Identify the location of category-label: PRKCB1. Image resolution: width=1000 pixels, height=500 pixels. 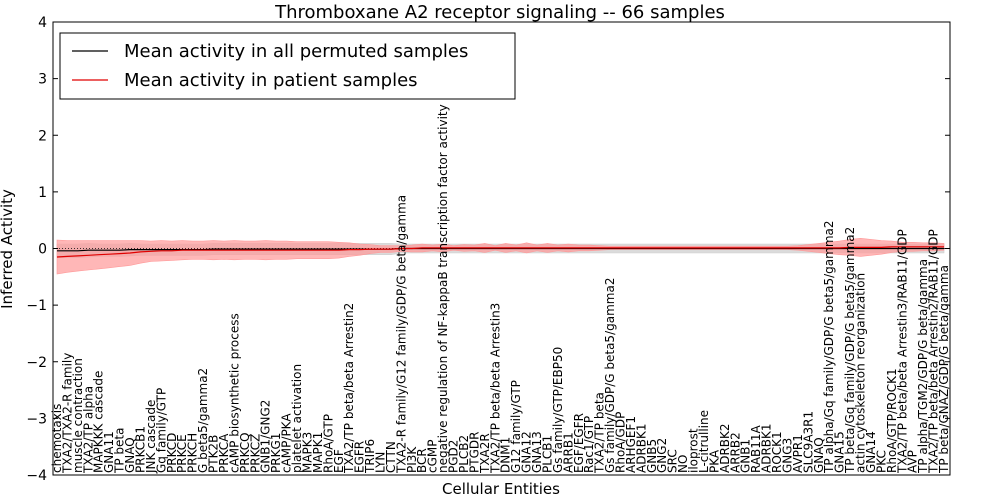
(141, 449).